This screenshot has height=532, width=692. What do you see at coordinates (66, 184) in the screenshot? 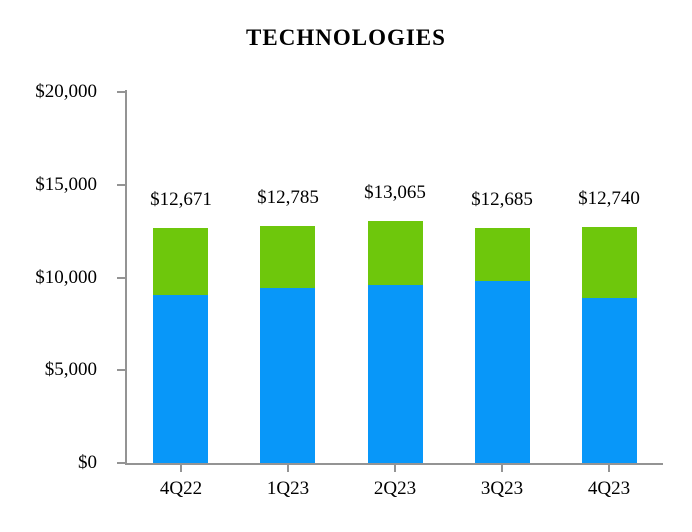
I see `y-axis-label: $15,000` at bounding box center [66, 184].